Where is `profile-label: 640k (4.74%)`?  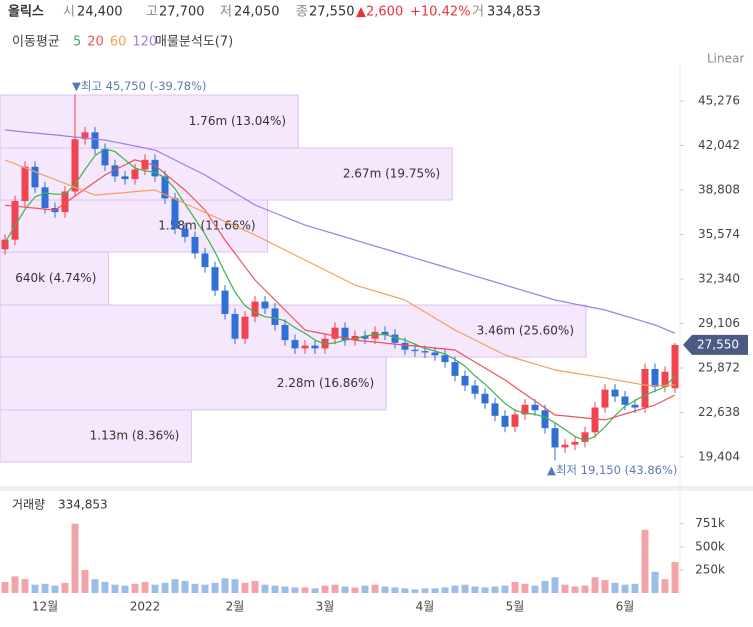 profile-label: 640k (4.74%) is located at coordinates (55, 278).